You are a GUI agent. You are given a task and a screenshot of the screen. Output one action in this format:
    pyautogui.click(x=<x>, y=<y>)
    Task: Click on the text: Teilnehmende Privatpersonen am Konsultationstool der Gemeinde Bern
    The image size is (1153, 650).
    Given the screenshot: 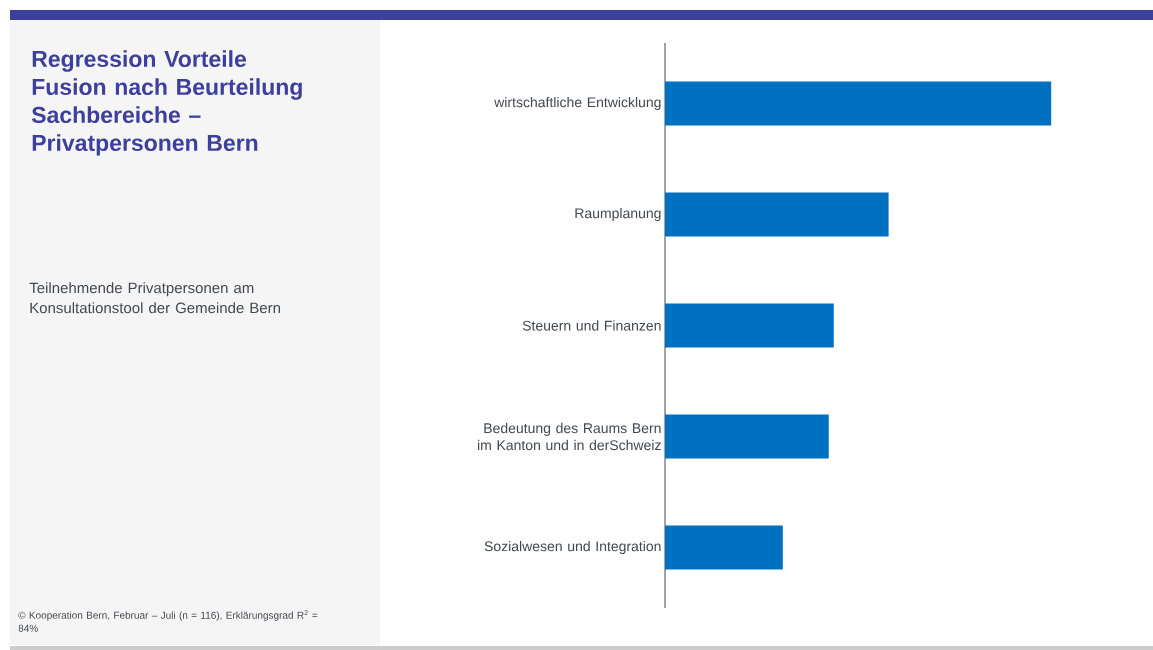 What is the action you would take?
    pyautogui.click(x=154, y=298)
    